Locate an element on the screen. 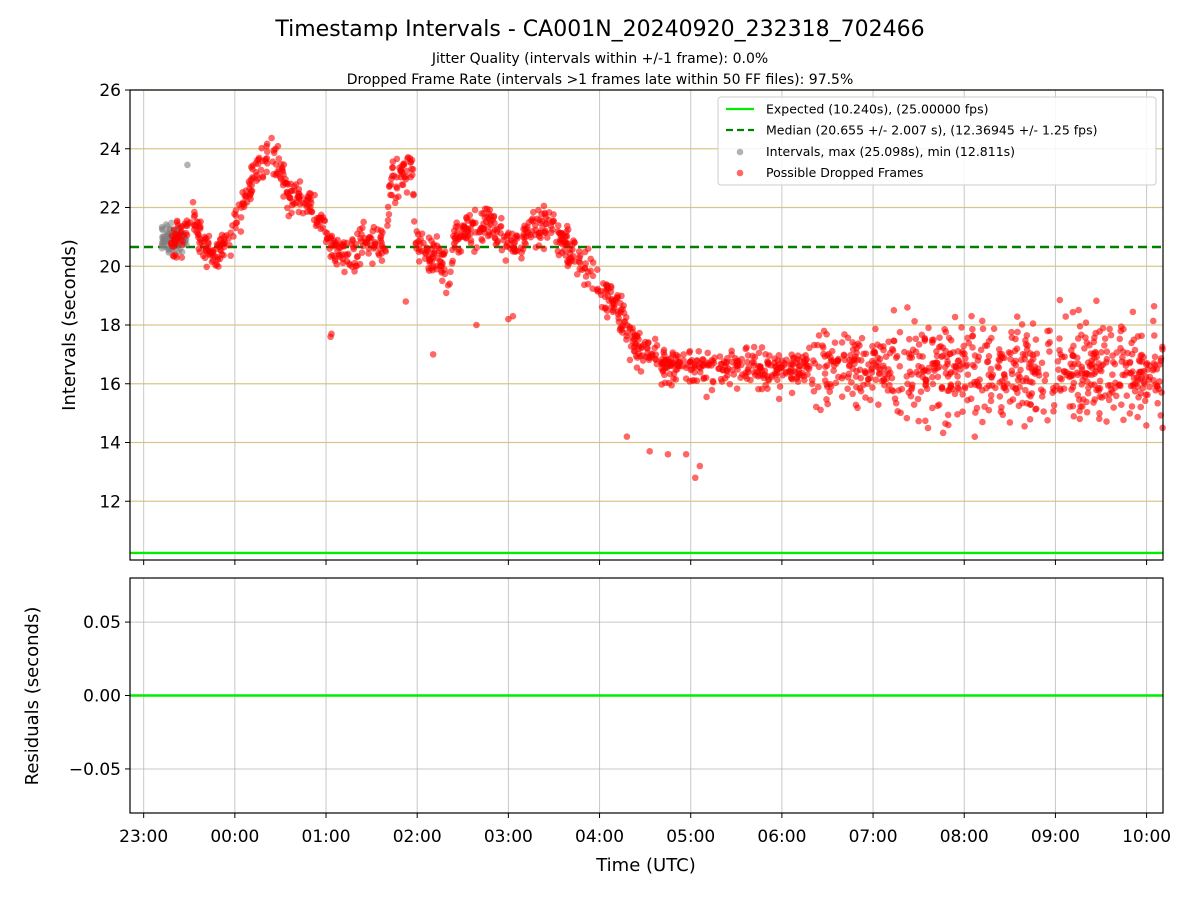 This screenshot has height=900, width=1200. x-tick-label: 06:00 is located at coordinates (781, 837).